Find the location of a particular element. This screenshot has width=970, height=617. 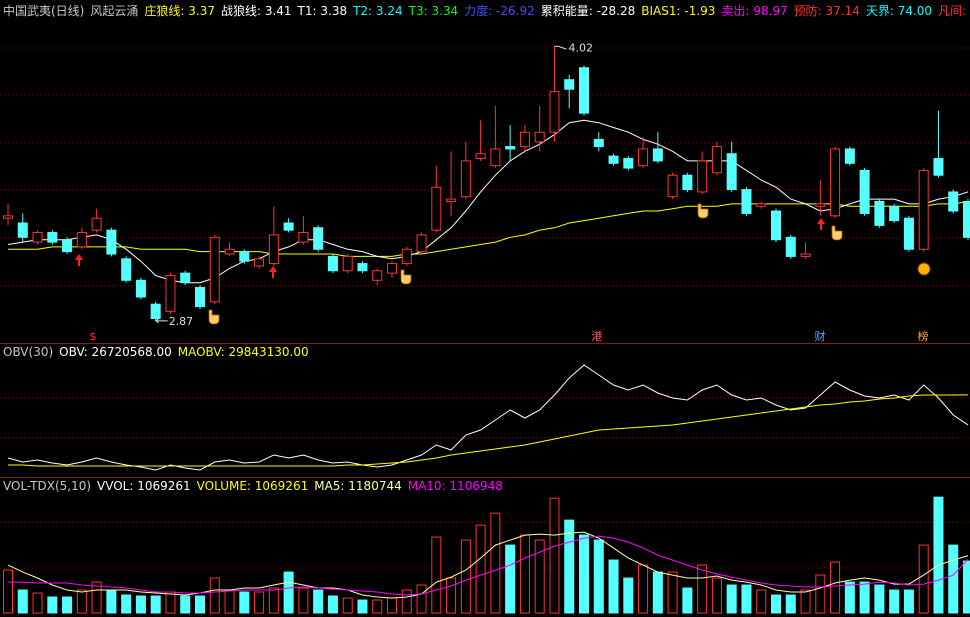

annotation-pointer is located at coordinates (161, 321).